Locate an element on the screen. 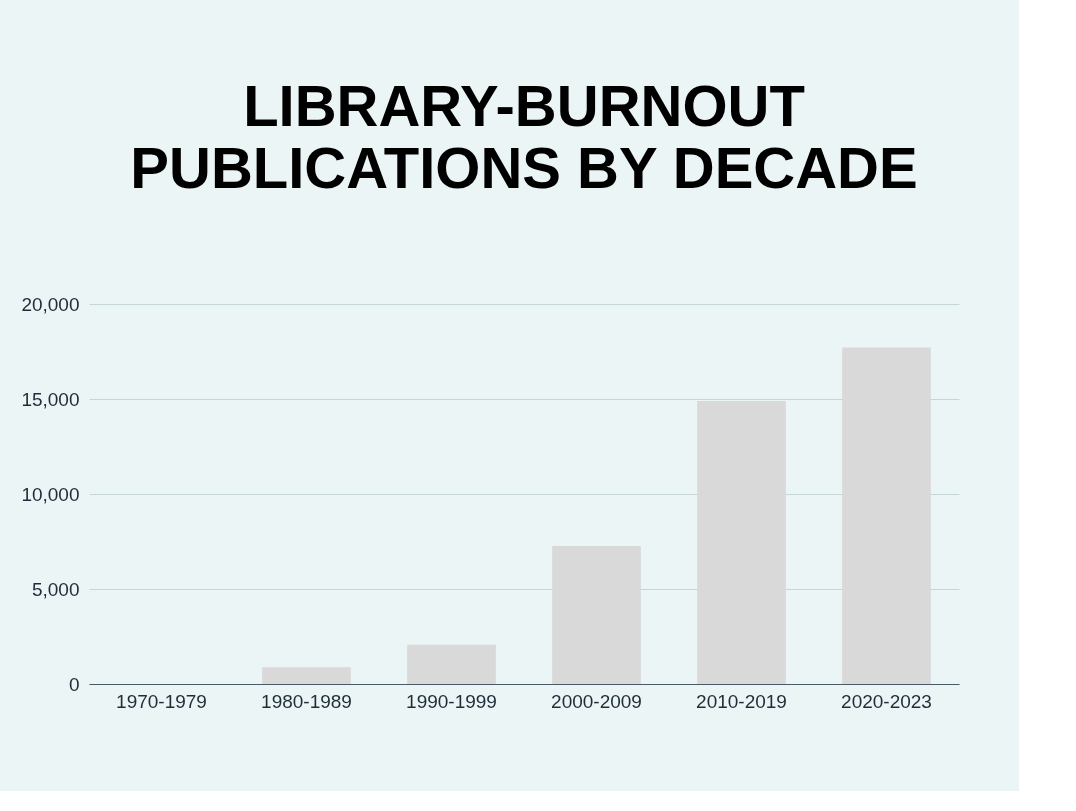 The width and height of the screenshot is (1076, 811). text: LIBRARY-BURNOUT is located at coordinates (524, 105).